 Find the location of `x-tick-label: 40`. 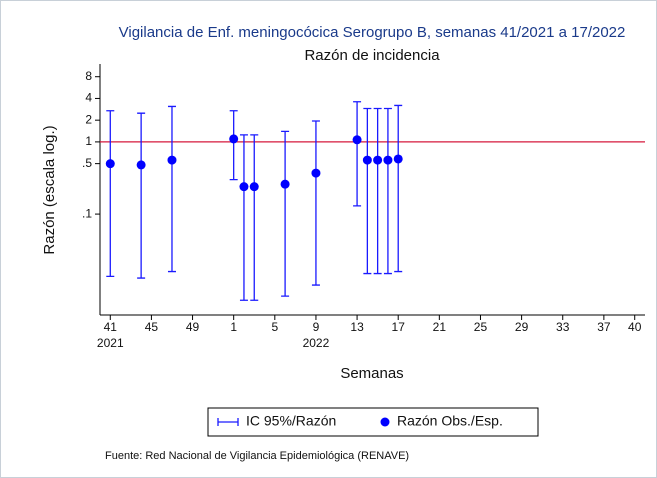

x-tick-label: 40 is located at coordinates (635, 327).